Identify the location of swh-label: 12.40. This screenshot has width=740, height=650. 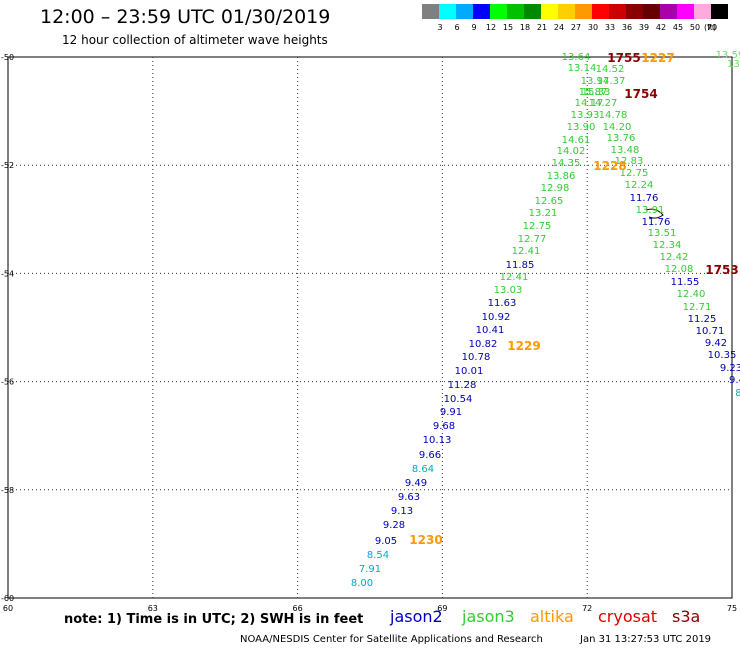
(691, 294).